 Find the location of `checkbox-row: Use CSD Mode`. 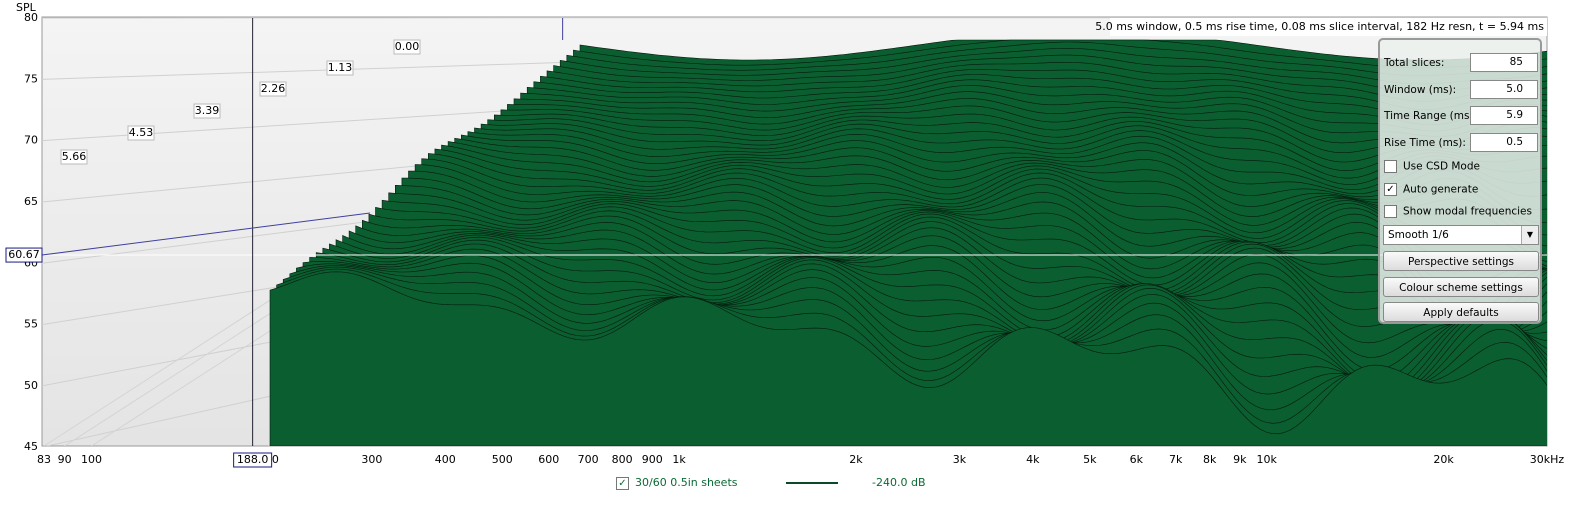

checkbox-row: Use CSD Mode is located at coordinates (1432, 166).